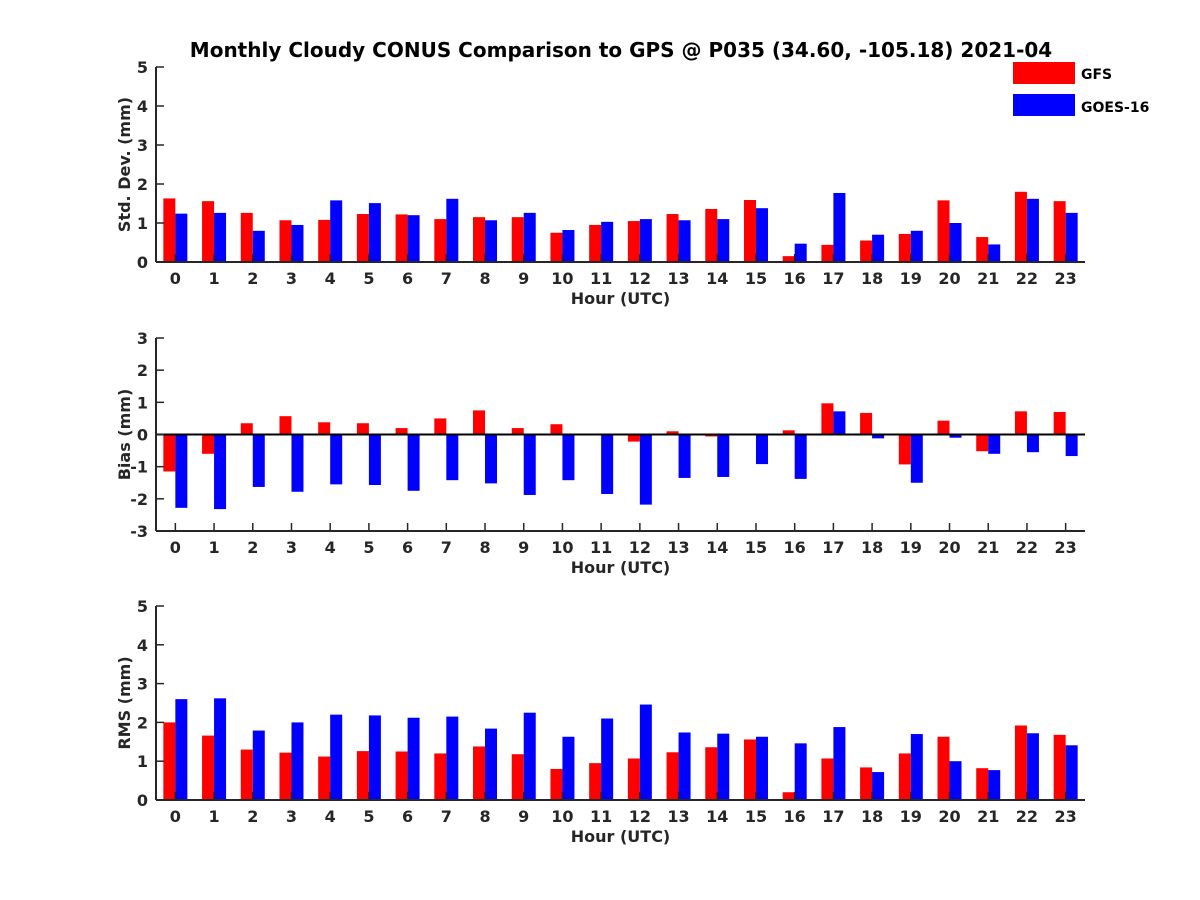 The image size is (1200, 900). I want to click on rms-x-tick-label: 13, so click(678, 816).